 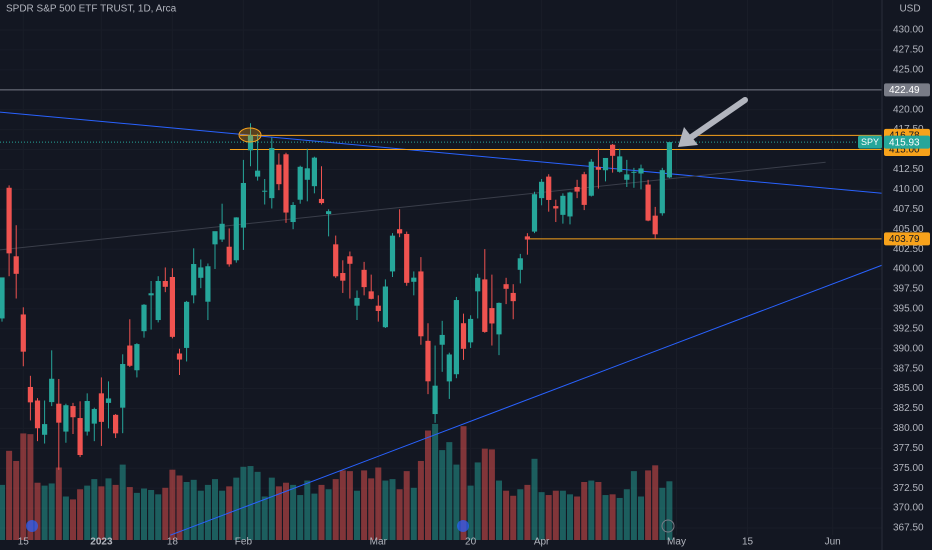 What do you see at coordinates (908, 289) in the screenshot?
I see `y-tick-label: 397.50` at bounding box center [908, 289].